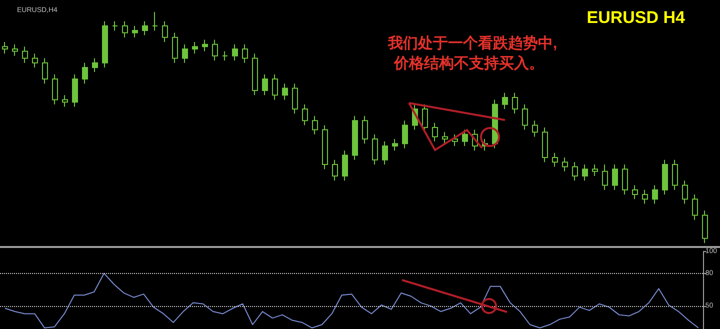 The height and width of the screenshot is (329, 720). Describe the element at coordinates (472, 43) in the screenshot. I see `annotation: 我们处于一个看跌趋势中,` at that location.